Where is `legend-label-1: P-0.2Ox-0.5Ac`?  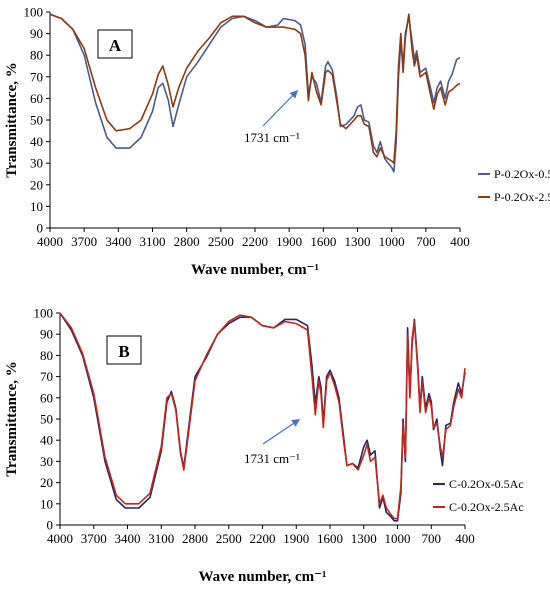 legend-label-1: P-0.2Ox-0.5Ac is located at coordinates (522, 174).